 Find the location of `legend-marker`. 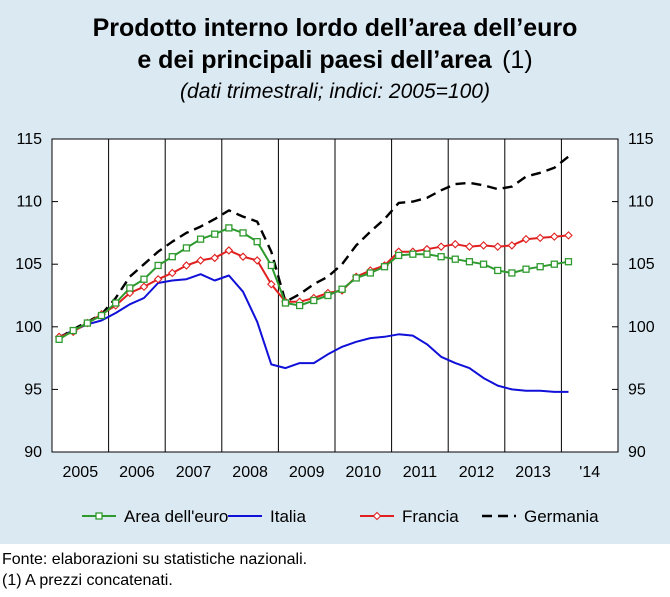

legend-marker is located at coordinates (377, 516).